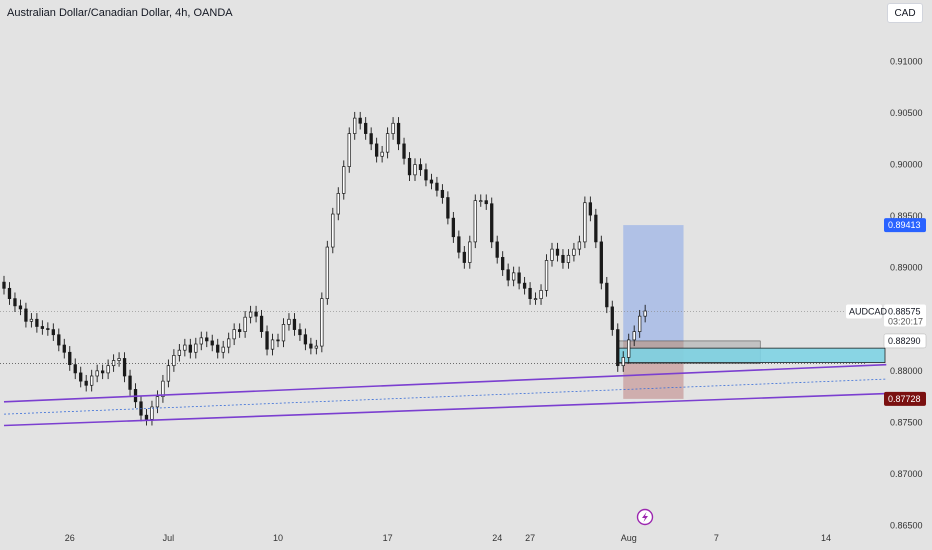 Image resolution: width=932 pixels, height=550 pixels. I want to click on time-tick-label: 10, so click(278, 538).